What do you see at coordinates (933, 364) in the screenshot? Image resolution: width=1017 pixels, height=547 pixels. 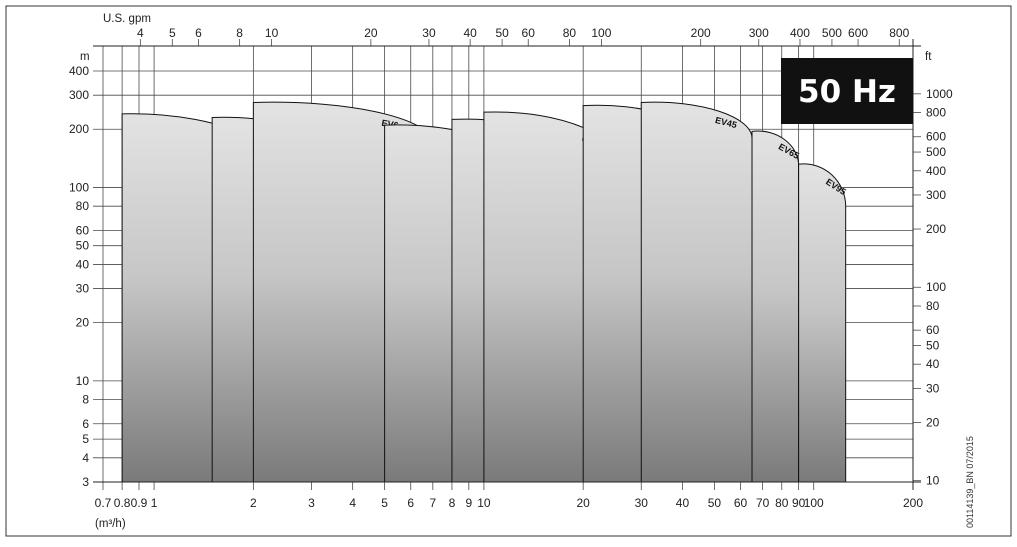 I see `right-tick-label: 40` at bounding box center [933, 364].